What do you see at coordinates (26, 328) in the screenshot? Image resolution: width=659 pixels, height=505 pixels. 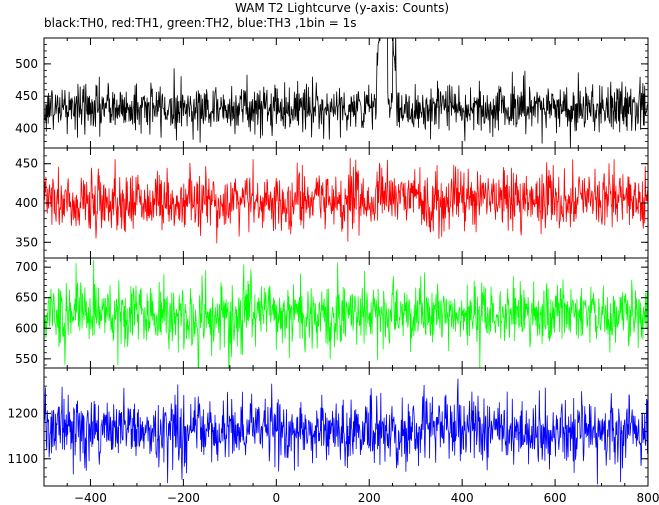 I see `y-tick-label: 600` at bounding box center [26, 328].